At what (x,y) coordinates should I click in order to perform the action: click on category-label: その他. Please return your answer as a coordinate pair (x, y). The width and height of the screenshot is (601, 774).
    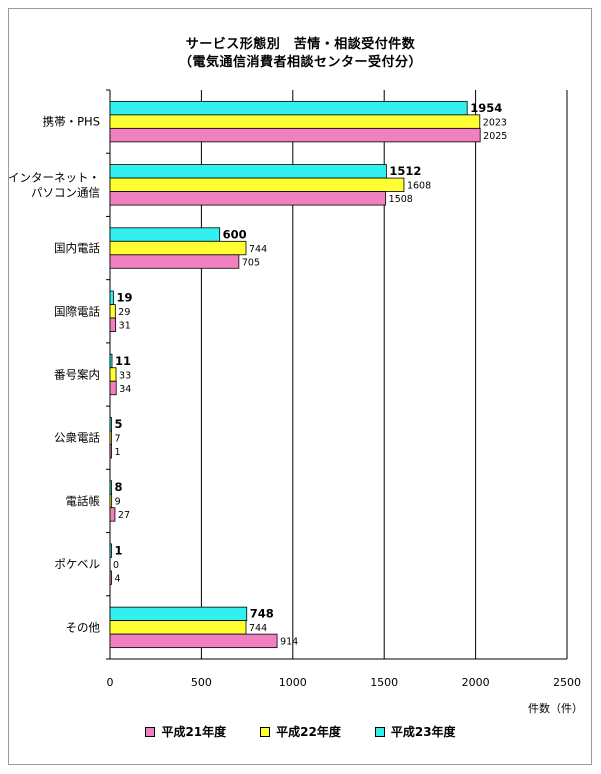
    Looking at the image, I should click on (83, 627).